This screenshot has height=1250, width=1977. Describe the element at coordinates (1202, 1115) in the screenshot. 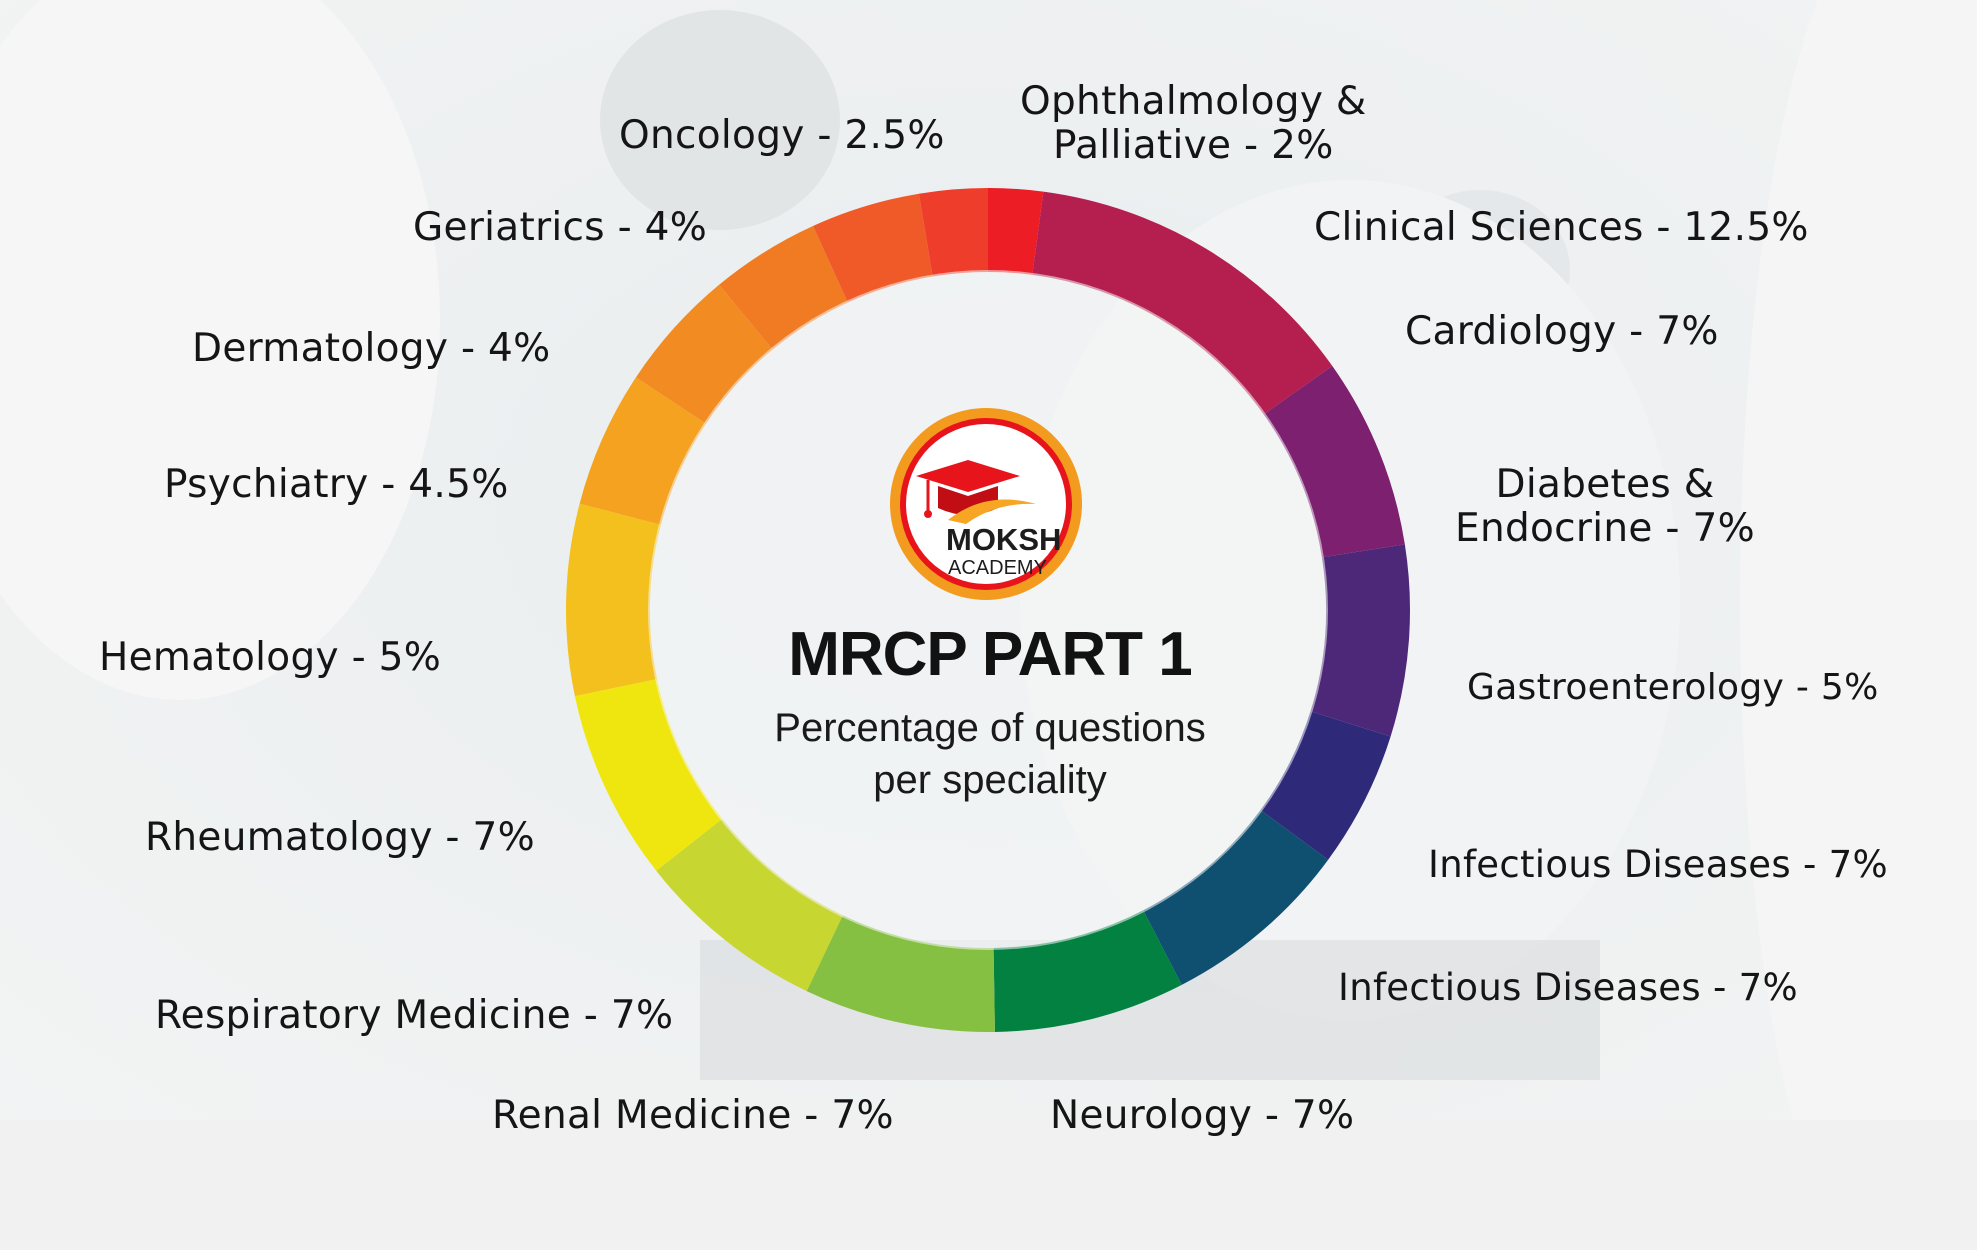

I see `slice-label-neurology: Neurology - 7%` at that location.